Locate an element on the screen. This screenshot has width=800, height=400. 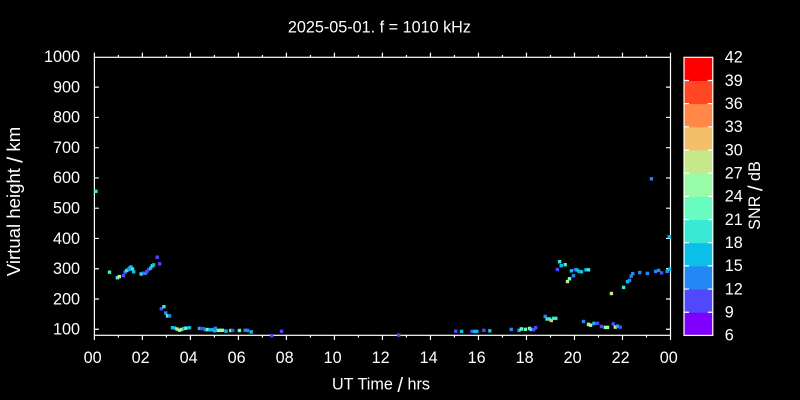
svg-text: 15 is located at coordinates (734, 266).